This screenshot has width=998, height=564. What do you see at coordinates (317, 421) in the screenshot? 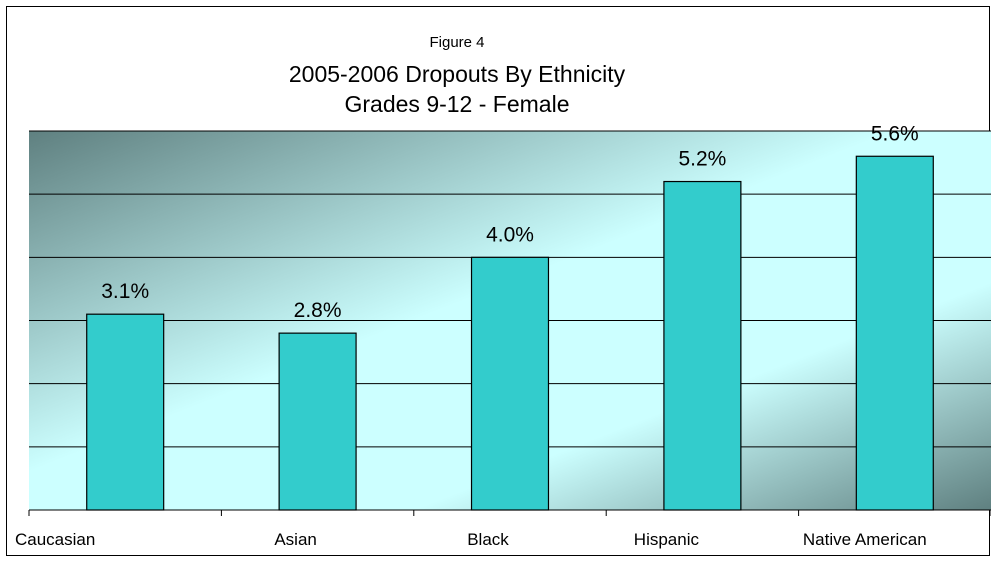
I see `bar-asian` at bounding box center [317, 421].